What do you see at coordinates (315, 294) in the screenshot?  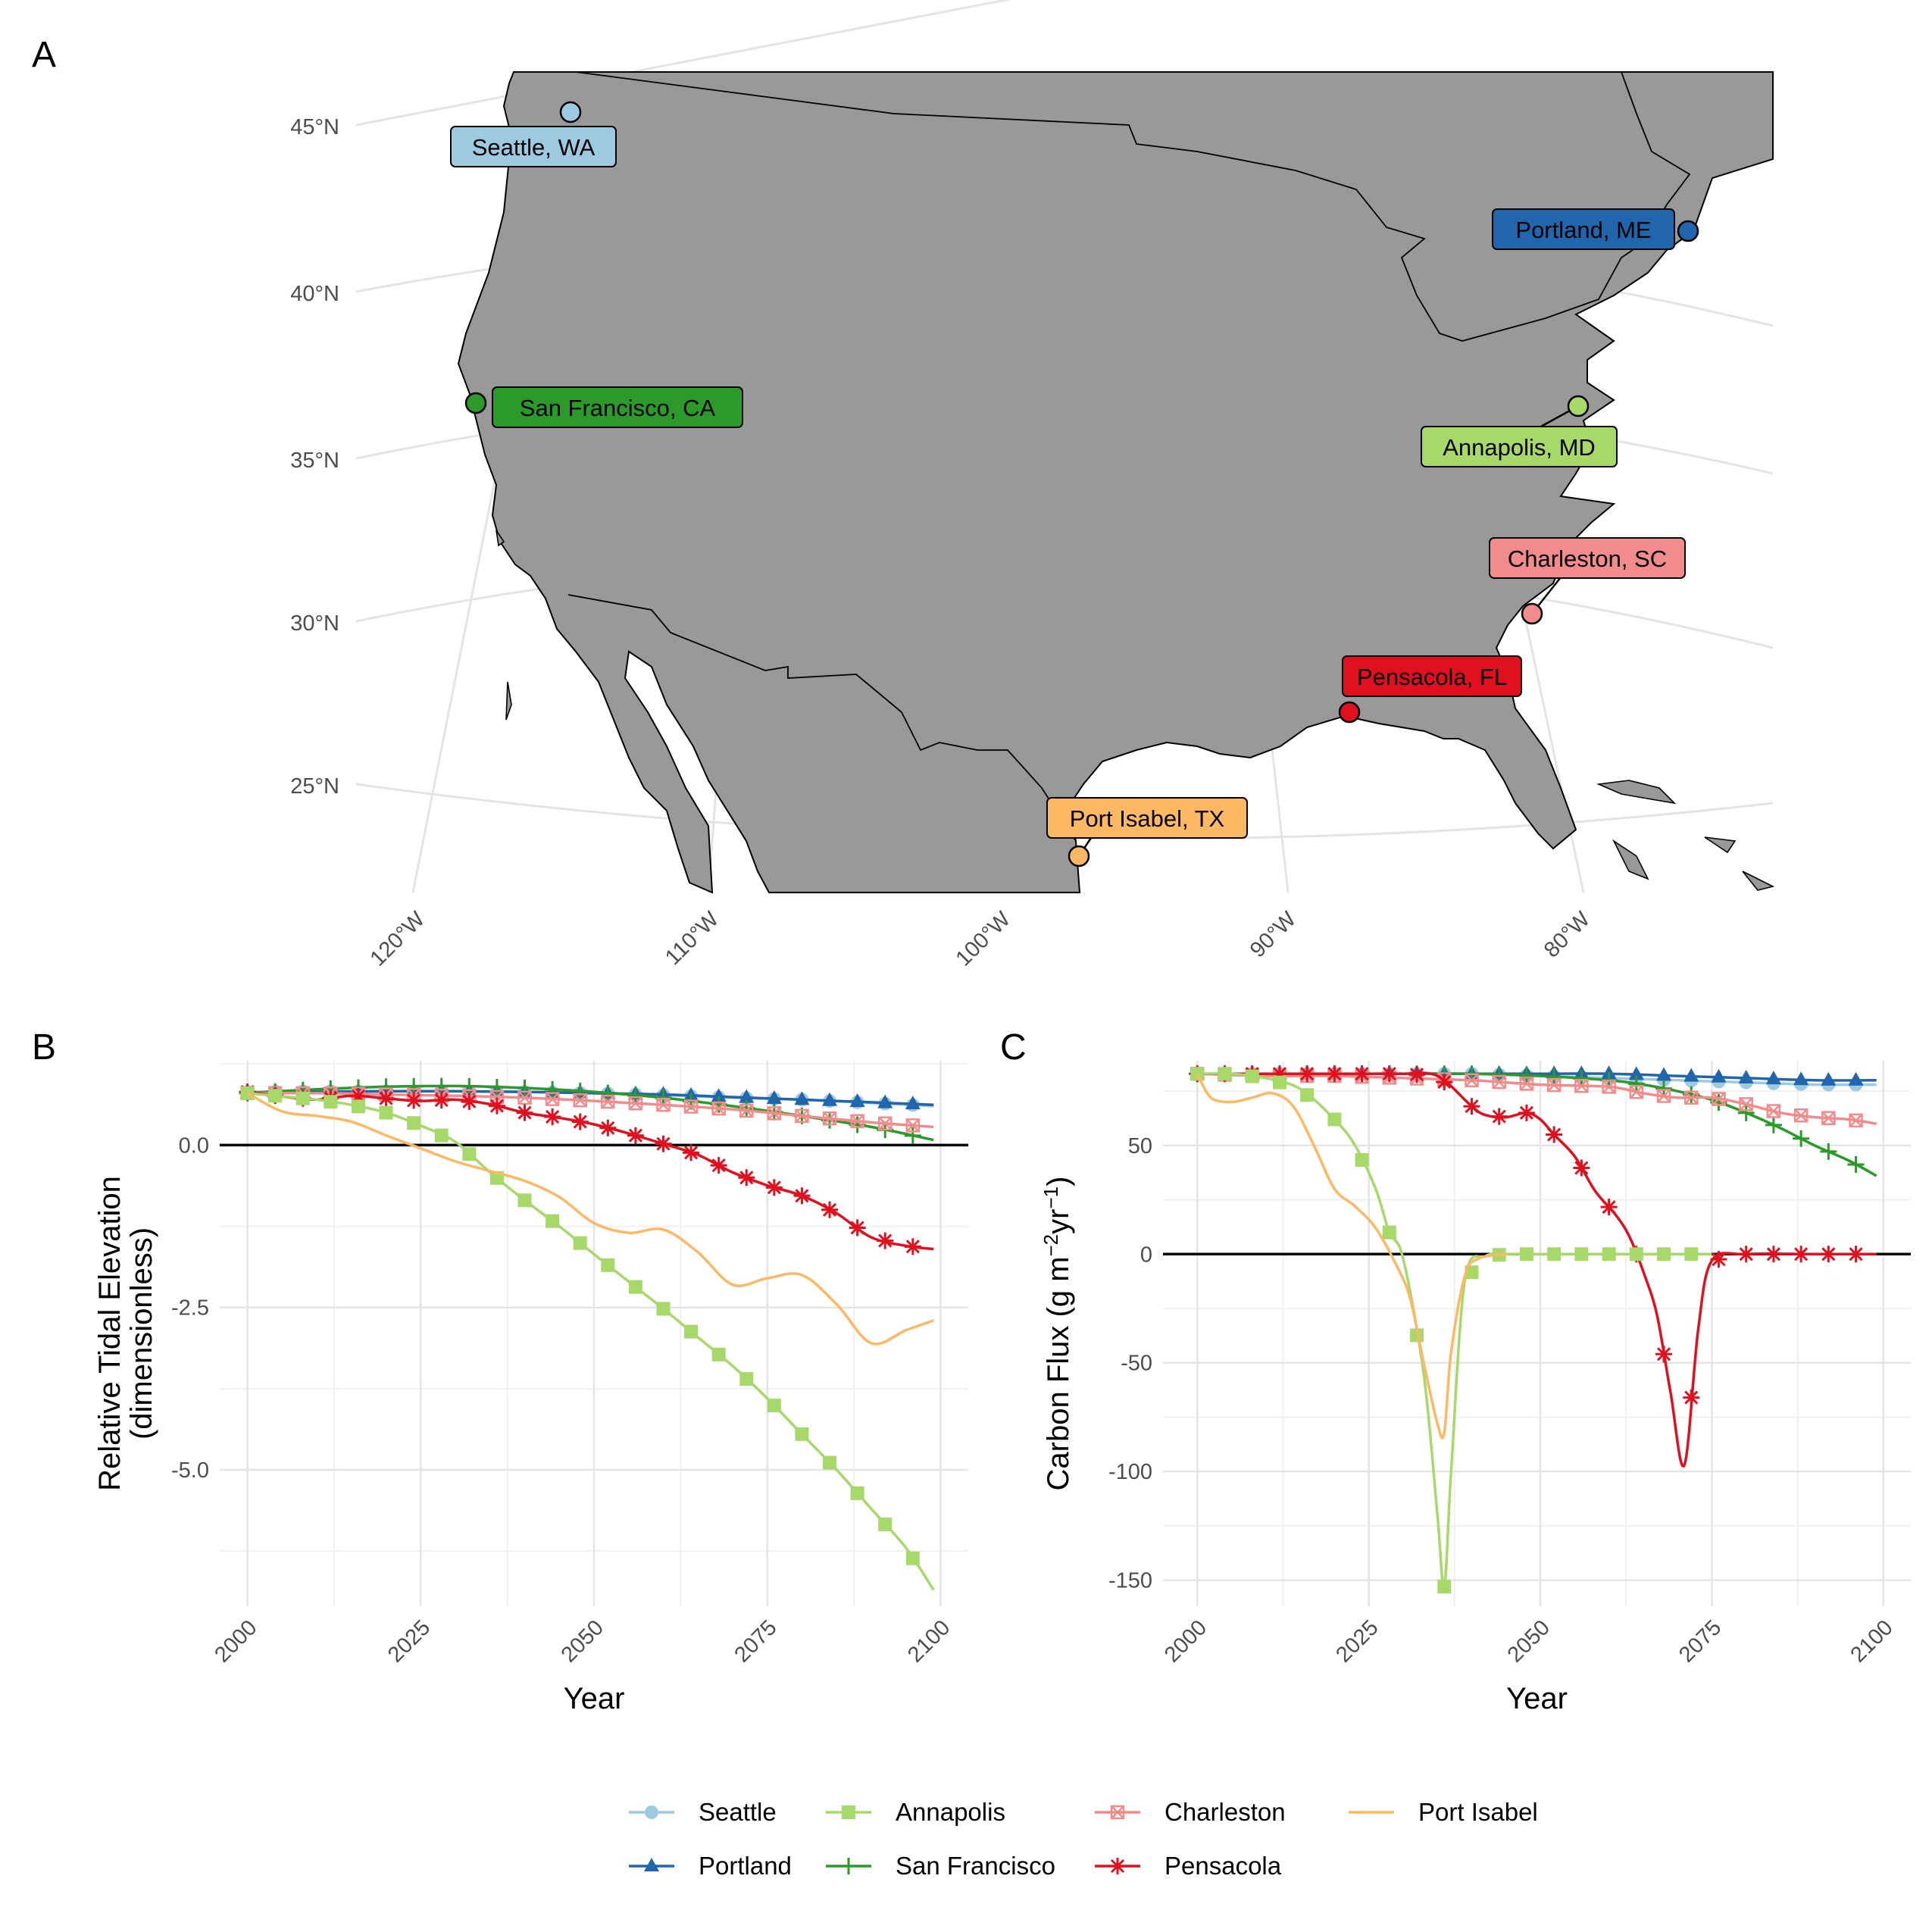 I see `lat-label-40: 40°N` at bounding box center [315, 294].